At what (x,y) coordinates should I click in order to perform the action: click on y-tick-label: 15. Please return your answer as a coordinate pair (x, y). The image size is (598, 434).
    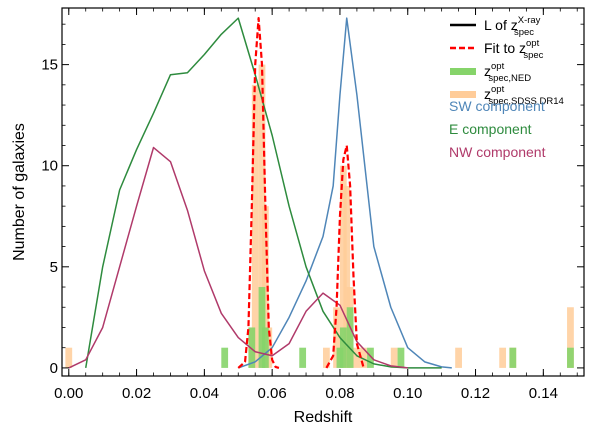
    Looking at the image, I should click on (49, 65).